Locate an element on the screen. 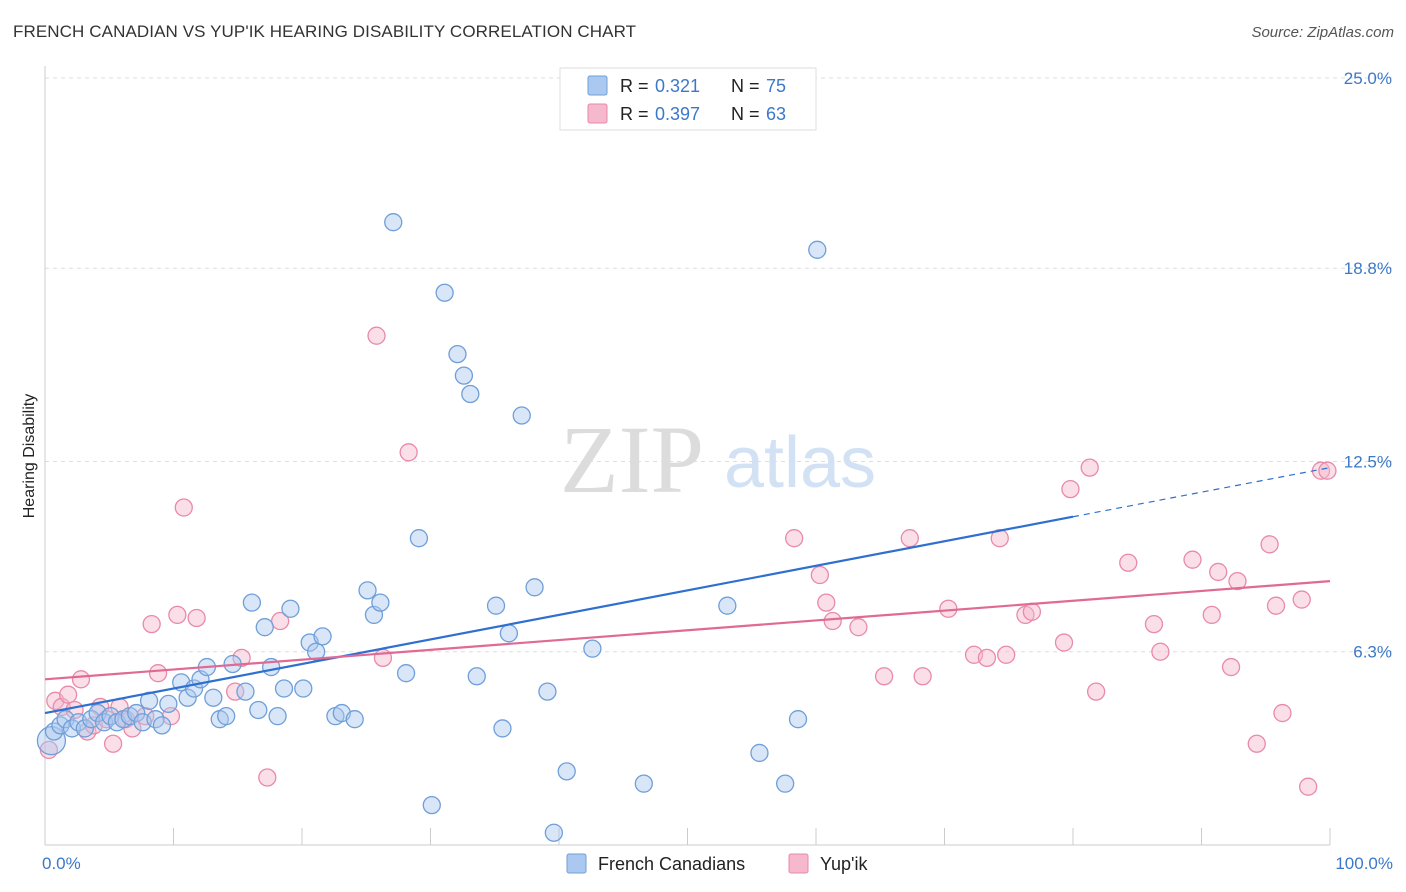  legend: R = 0.321 N = 75 R = 0.397 N = 63 is located at coordinates (688, 99).